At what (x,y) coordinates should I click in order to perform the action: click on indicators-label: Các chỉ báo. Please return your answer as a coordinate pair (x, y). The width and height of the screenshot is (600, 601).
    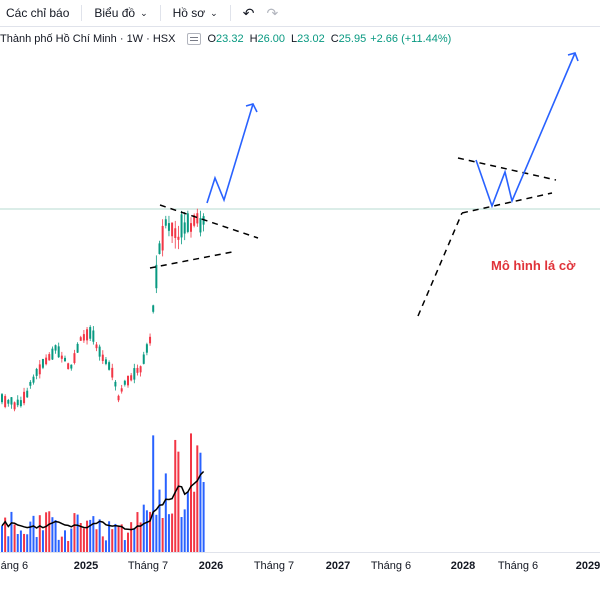
    Looking at the image, I should click on (38, 13).